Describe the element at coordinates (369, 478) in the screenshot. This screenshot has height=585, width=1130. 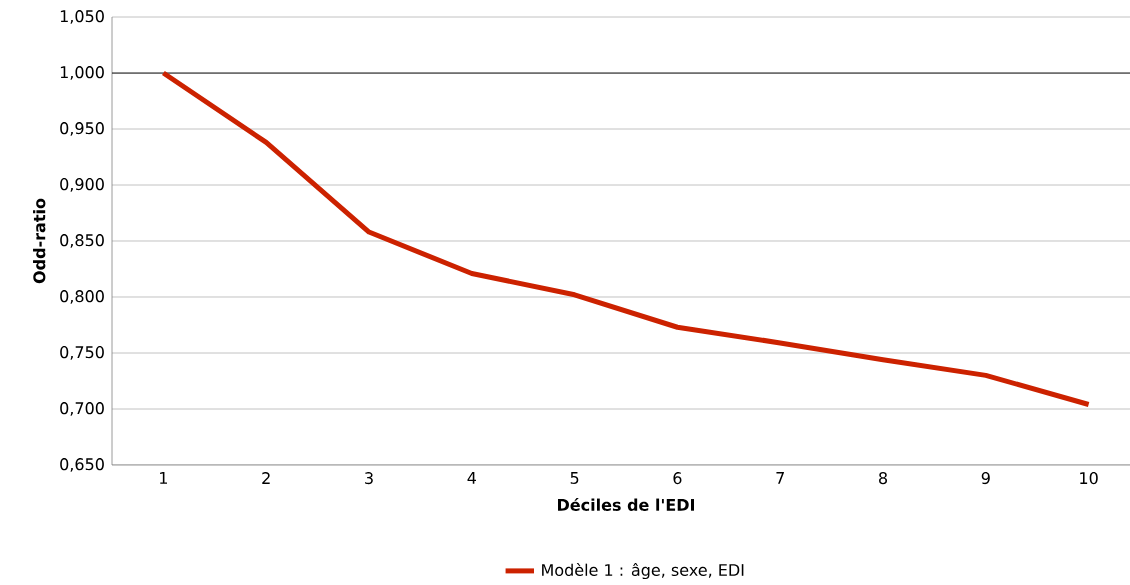
I see `x-tick-label: 3` at that location.